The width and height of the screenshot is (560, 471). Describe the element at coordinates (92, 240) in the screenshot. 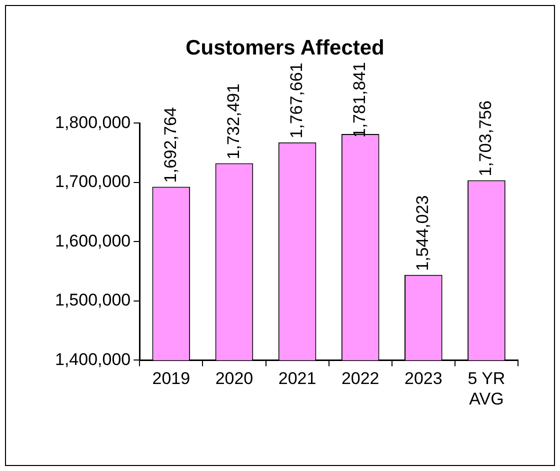

I see `y-tick-label: 1,600,000` at that location.